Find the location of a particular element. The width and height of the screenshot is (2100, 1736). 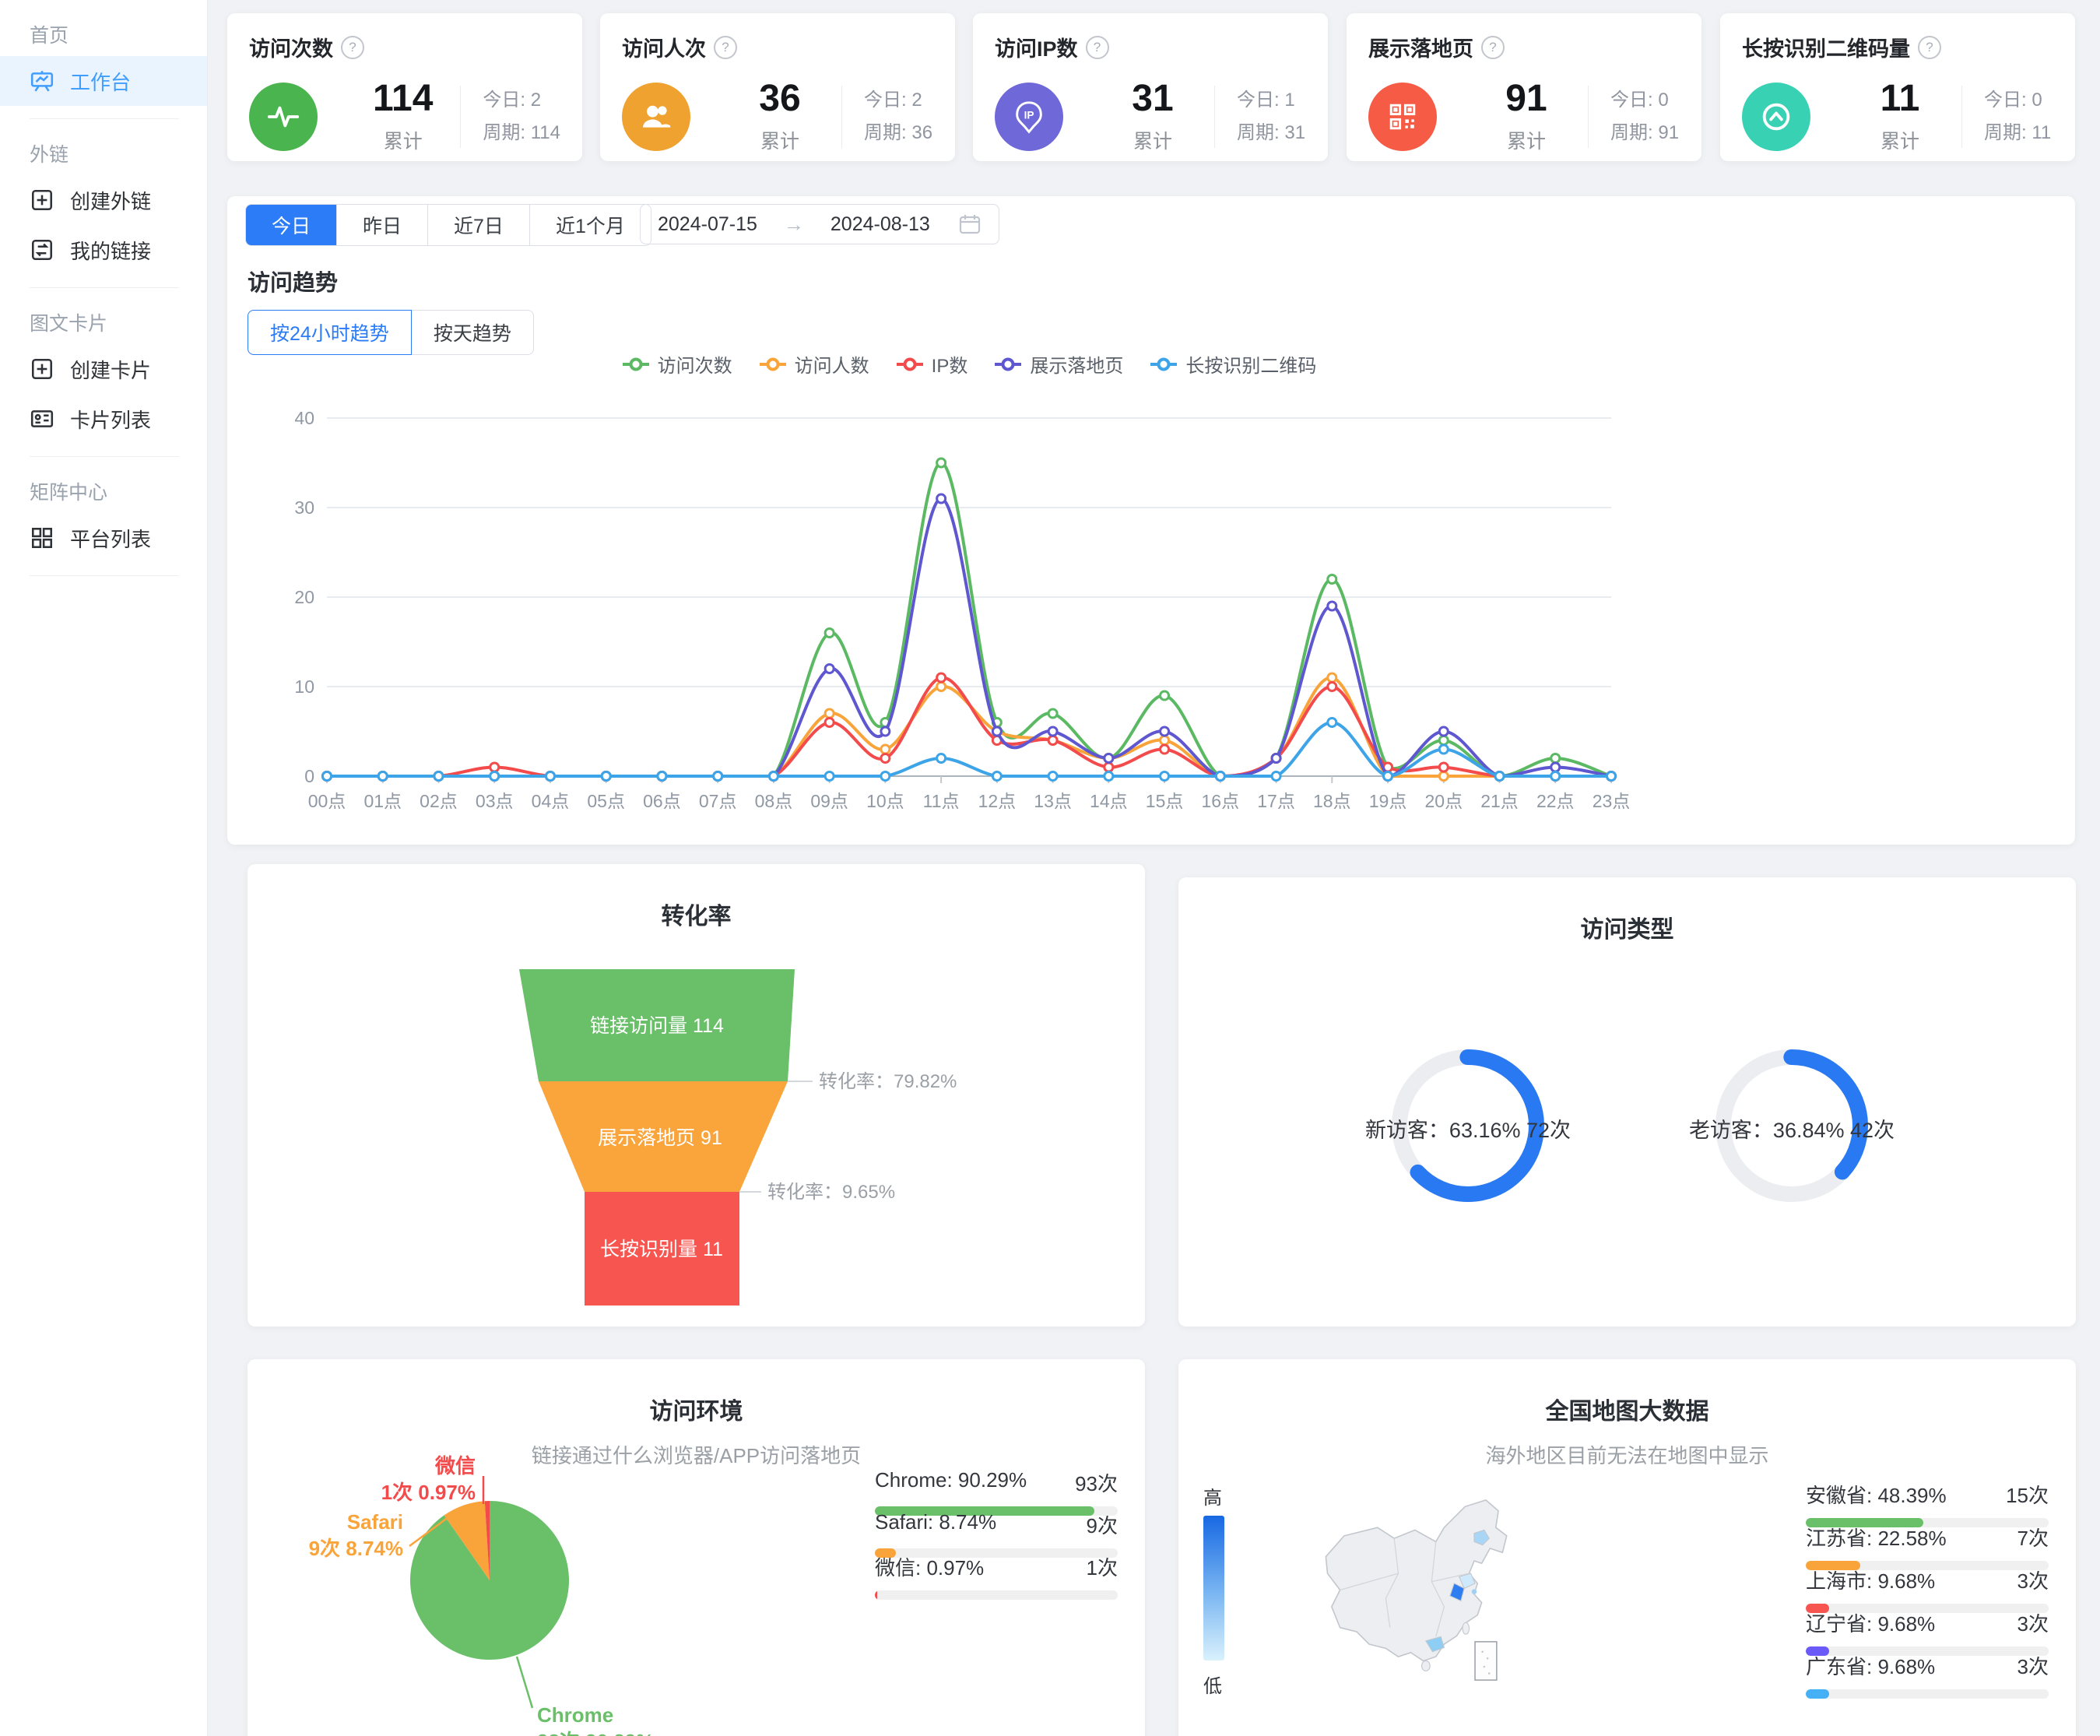

stat-value: 11 is located at coordinates (1900, 98).